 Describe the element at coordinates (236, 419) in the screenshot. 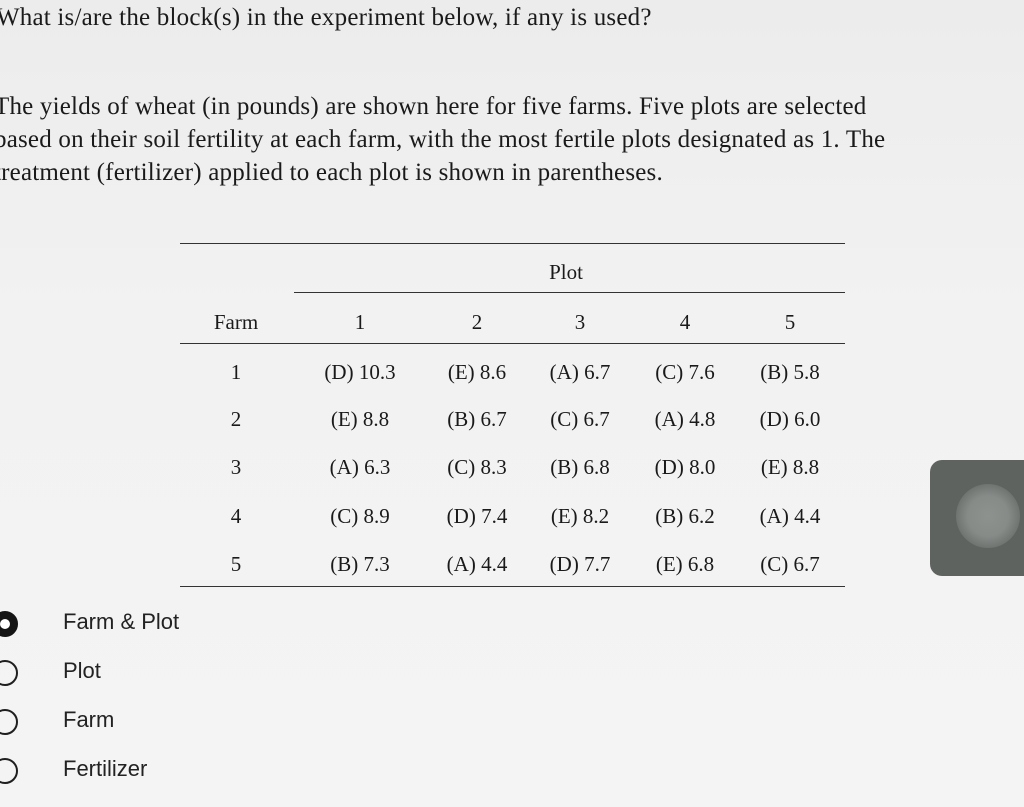

I see `farm-number: 2` at that location.